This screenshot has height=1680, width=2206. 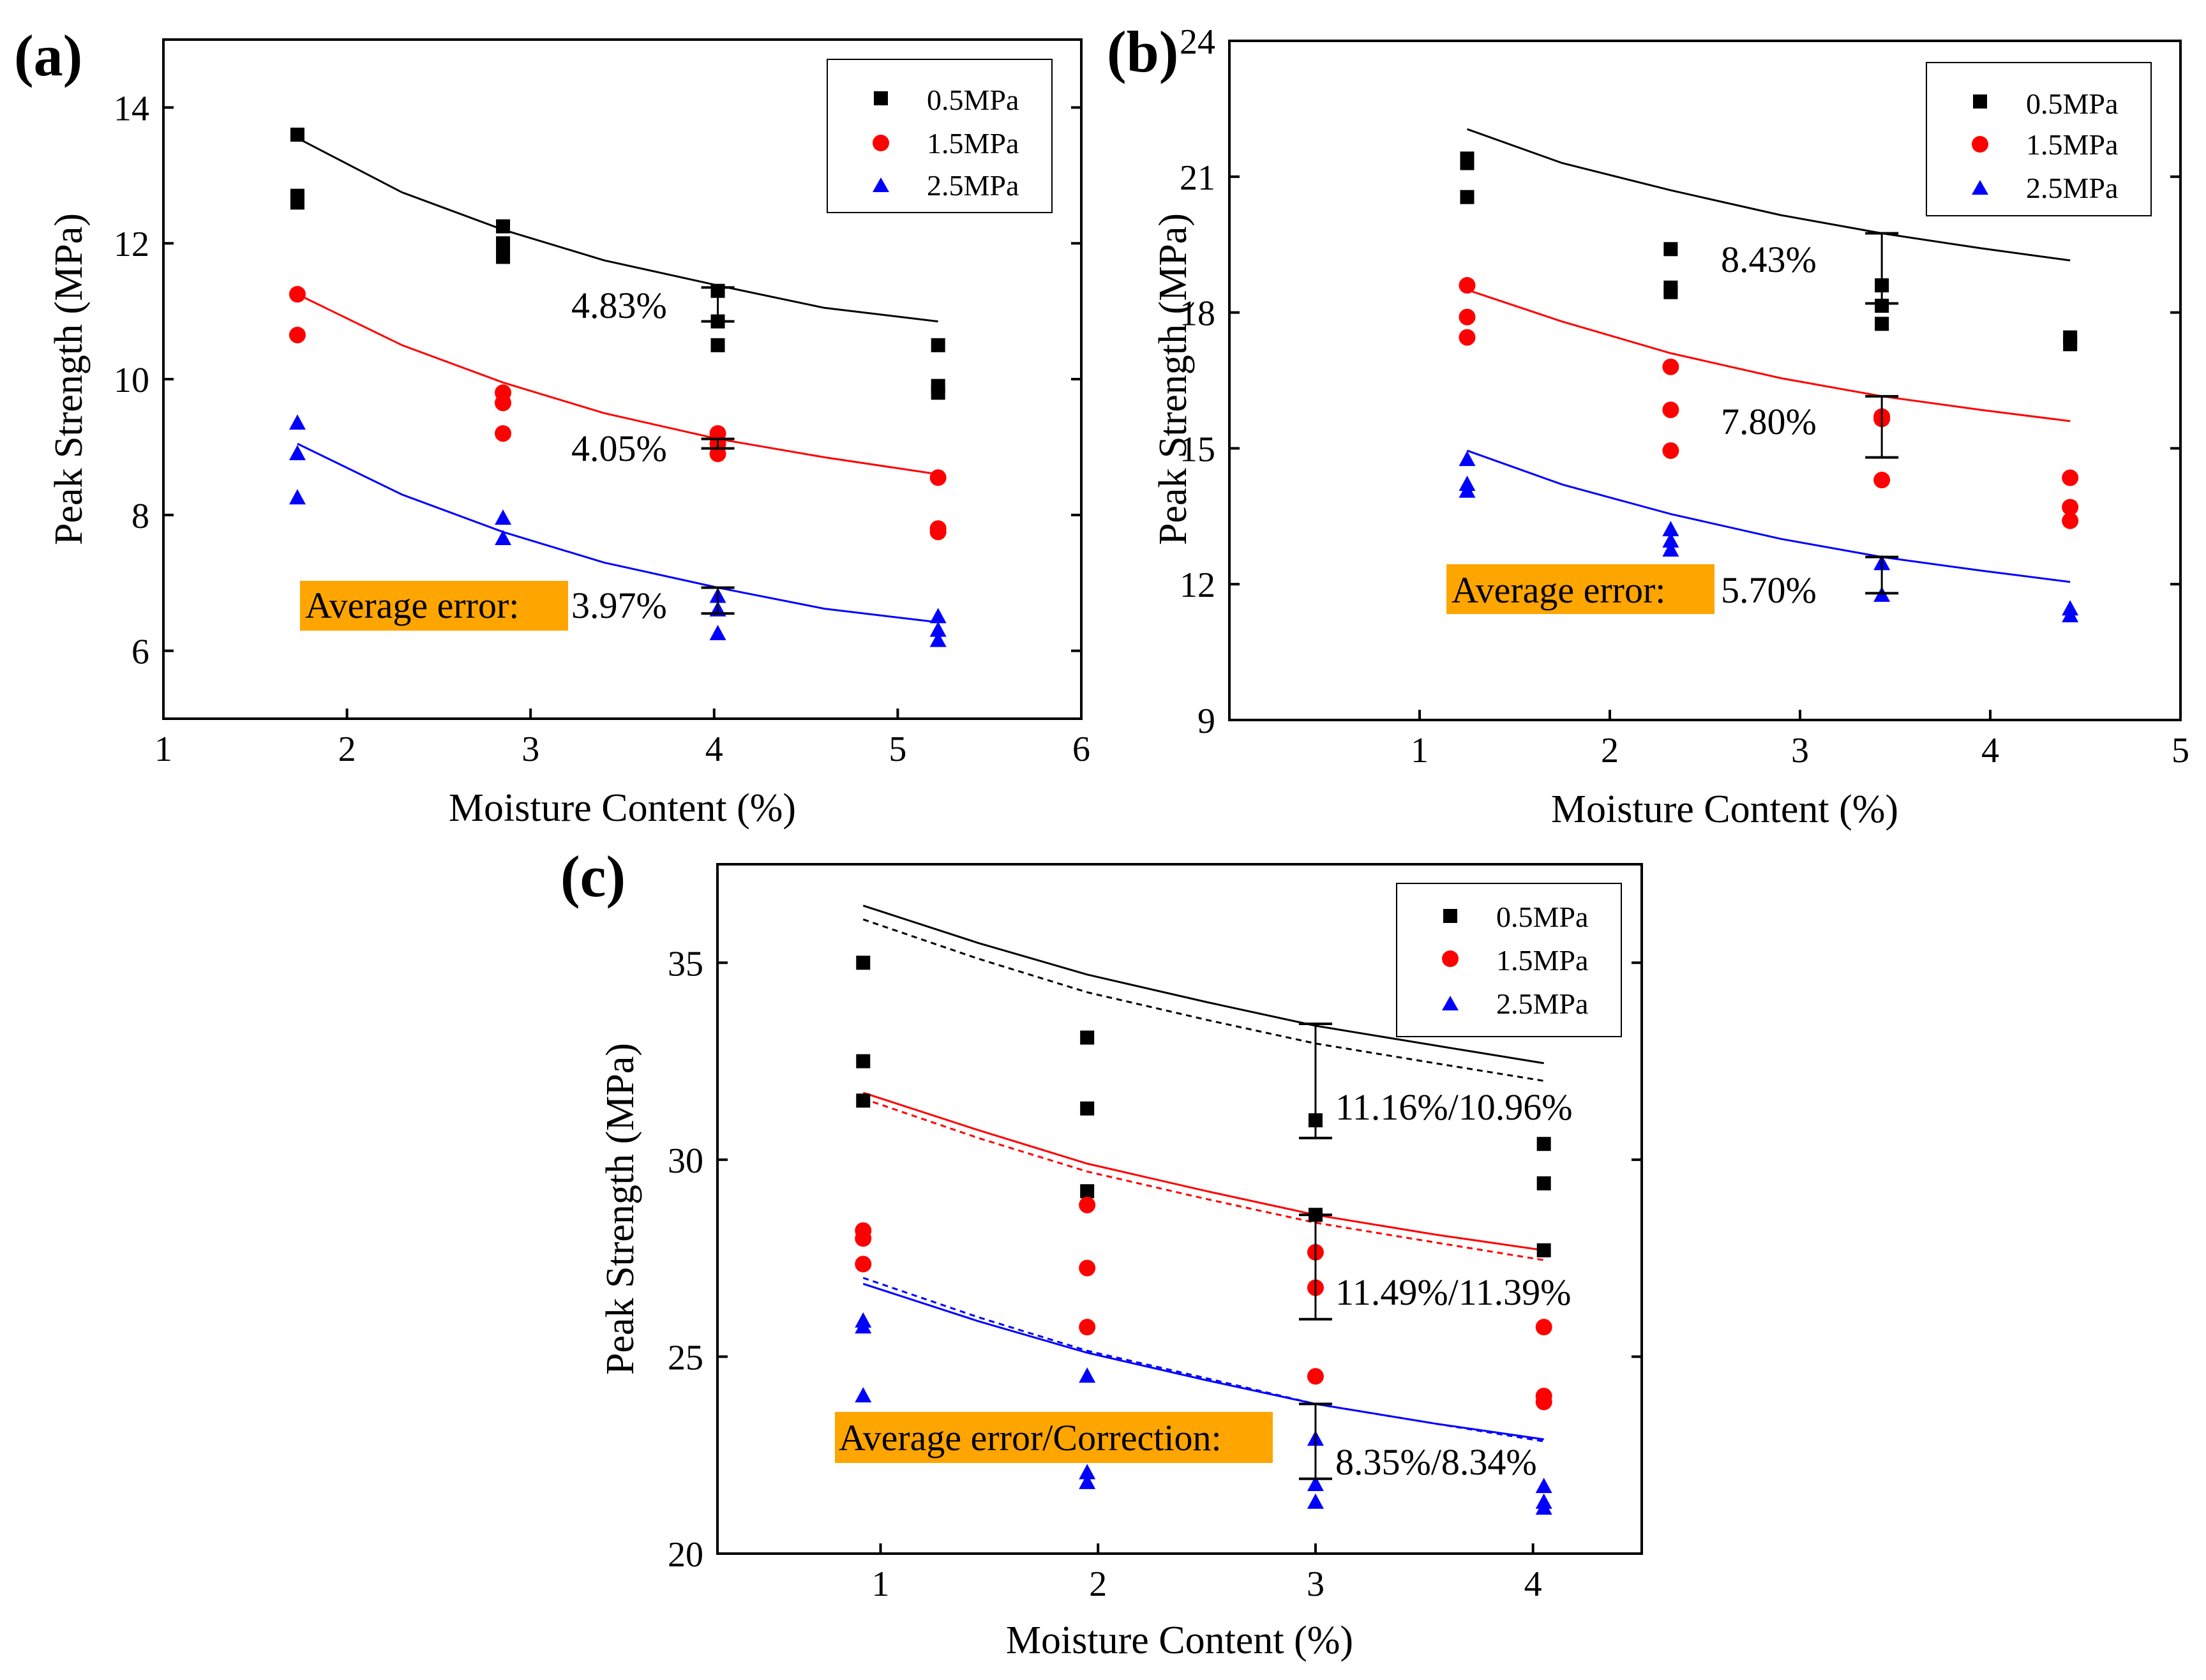 What do you see at coordinates (617, 533) in the screenshot?
I see `fit-line-2.5MPa` at bounding box center [617, 533].